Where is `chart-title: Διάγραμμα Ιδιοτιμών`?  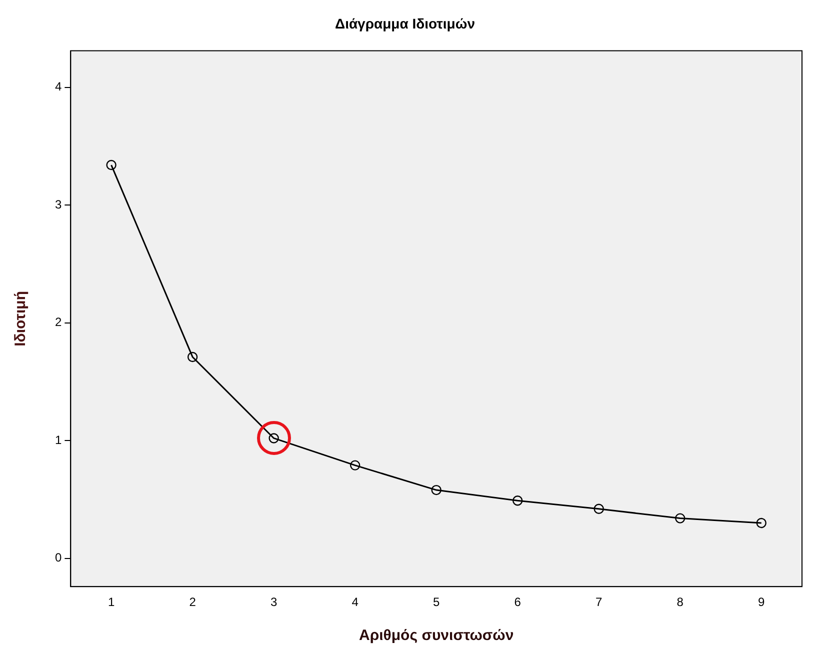 chart-title: Διάγραμμα Ιδιοτιμών is located at coordinates (405, 23).